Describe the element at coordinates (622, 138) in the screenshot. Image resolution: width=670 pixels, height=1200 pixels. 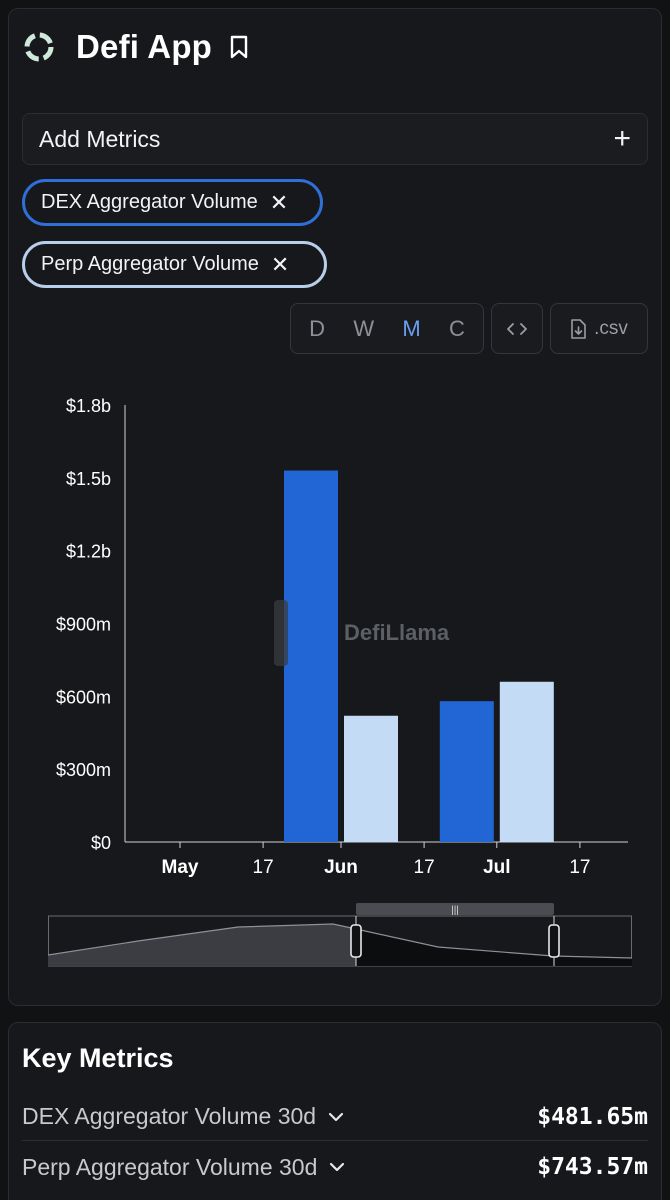
I see `plus-icon: +` at that location.